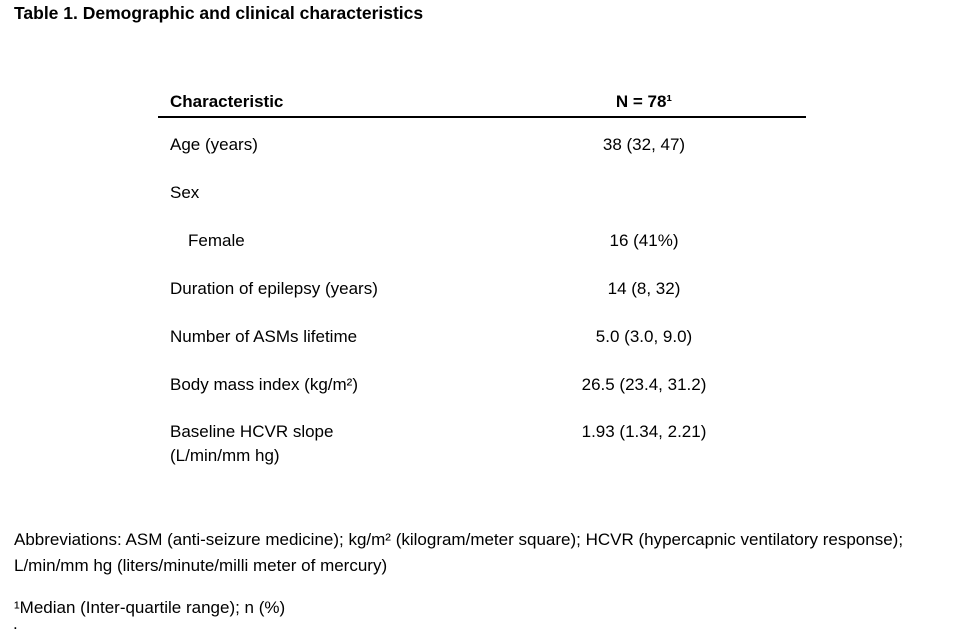 The height and width of the screenshot is (639, 968). What do you see at coordinates (482, 145) in the screenshot?
I see `table-row: Age (years) 38 (32, 47)` at bounding box center [482, 145].